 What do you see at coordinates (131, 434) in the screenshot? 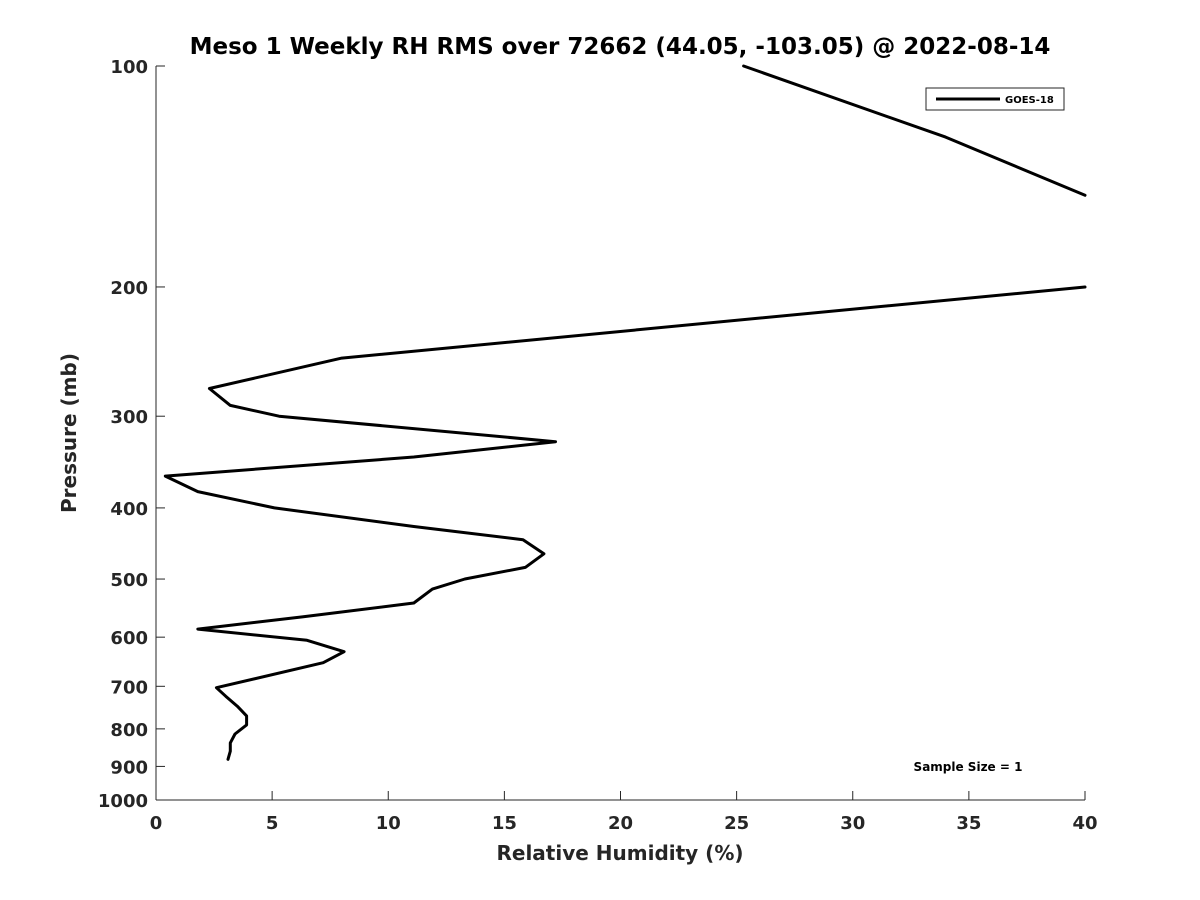
I see `y-axis: 100 200 300 400 500 600 700 800 900 1000` at bounding box center [131, 434].